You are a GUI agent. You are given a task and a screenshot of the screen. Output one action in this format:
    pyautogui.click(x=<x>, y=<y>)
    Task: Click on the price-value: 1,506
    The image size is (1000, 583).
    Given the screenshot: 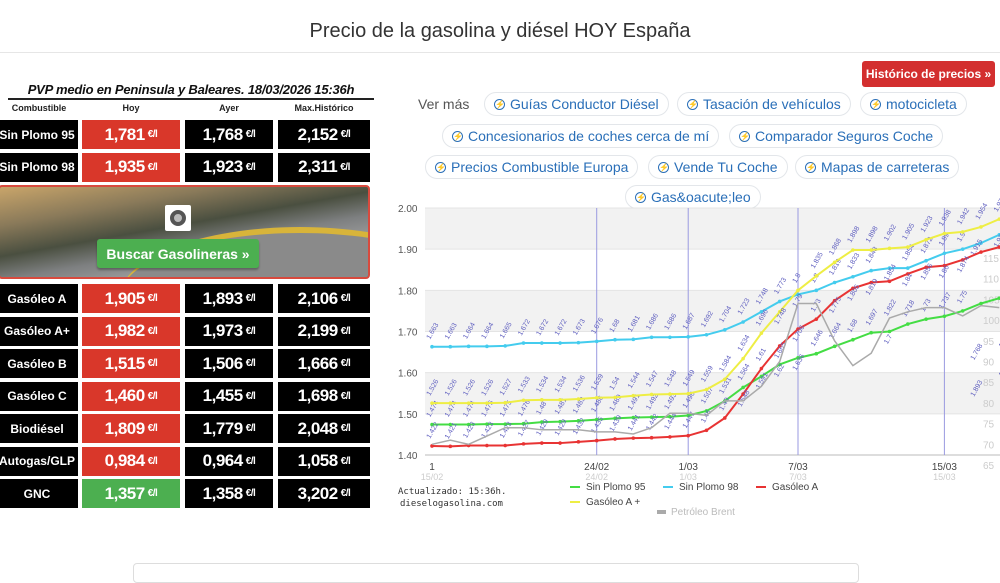 What is the action you would take?
    pyautogui.click(x=223, y=364)
    